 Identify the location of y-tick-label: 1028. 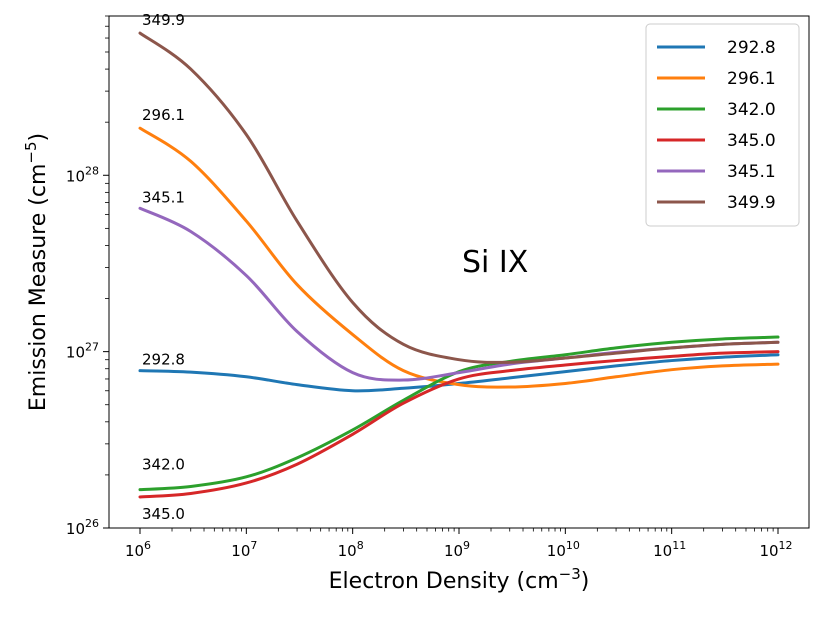
(82, 174).